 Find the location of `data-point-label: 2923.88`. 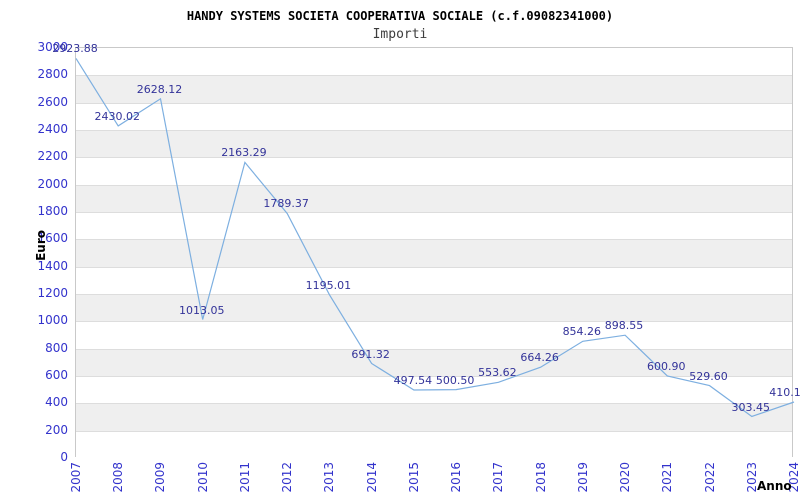

data-point-label: 2923.88 is located at coordinates (75, 49).